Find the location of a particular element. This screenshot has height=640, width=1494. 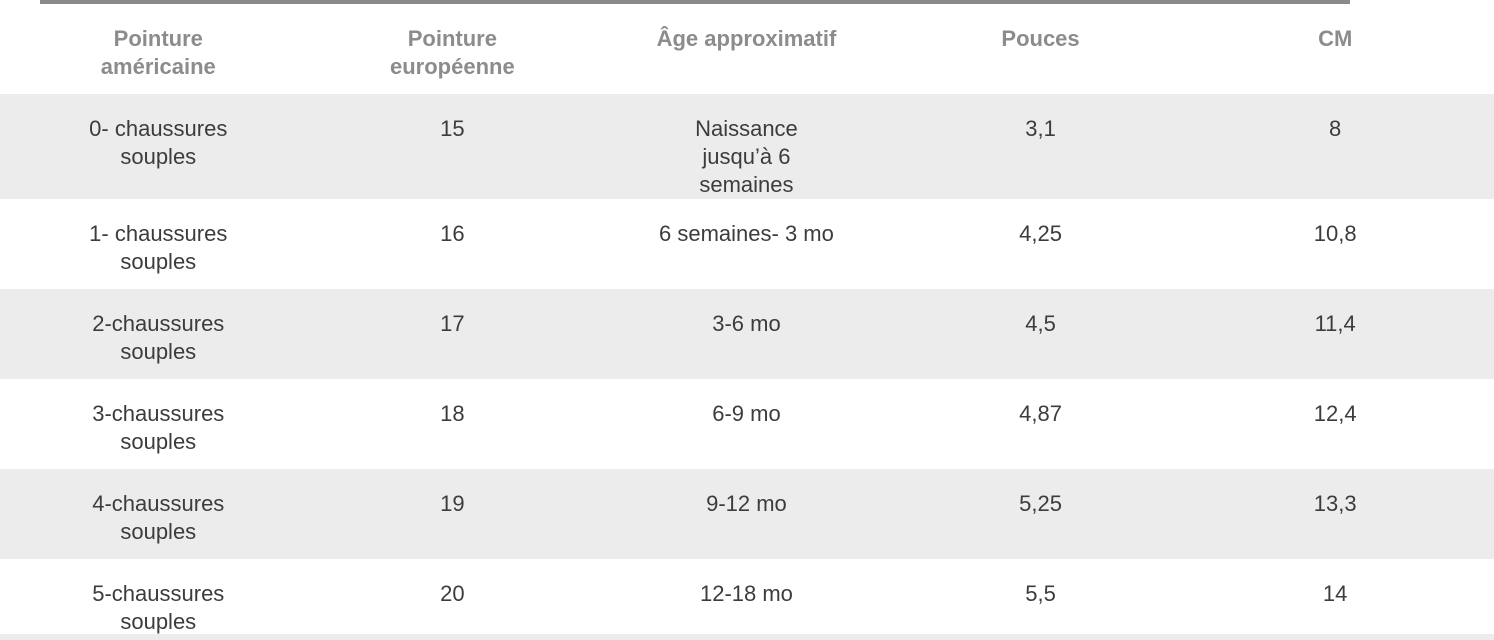

cell-eu-size: 19 is located at coordinates (452, 514).